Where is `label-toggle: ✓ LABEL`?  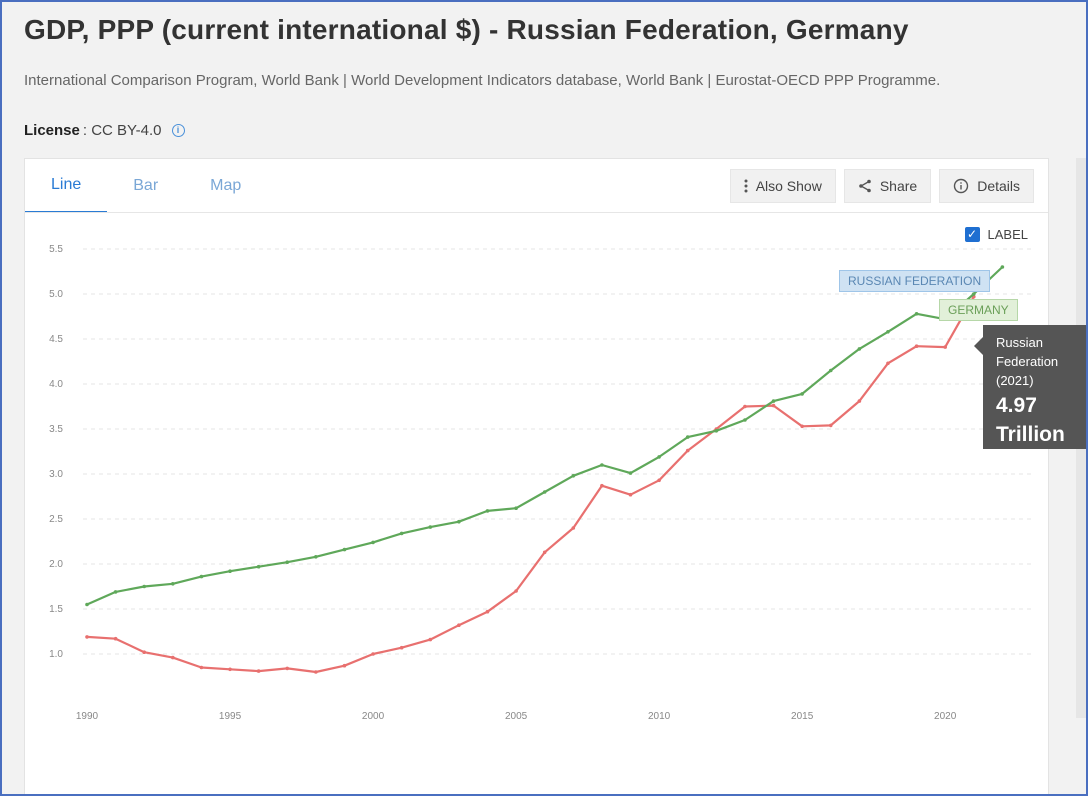
label-toggle: ✓ LABEL is located at coordinates (996, 234).